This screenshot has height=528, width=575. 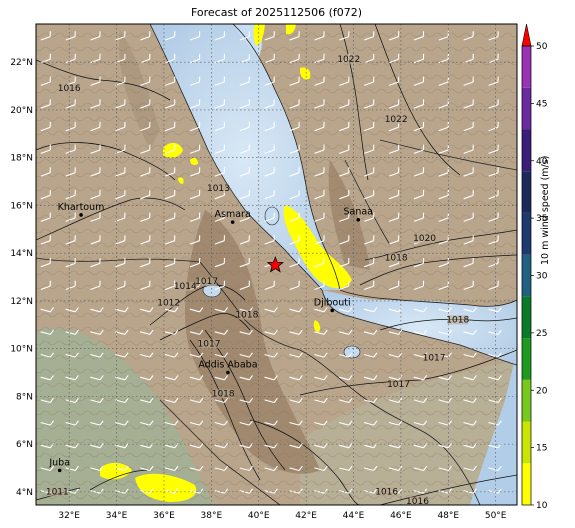 What do you see at coordinates (69, 516) in the screenshot?
I see `lon-tick-label: 32°E` at bounding box center [69, 516].